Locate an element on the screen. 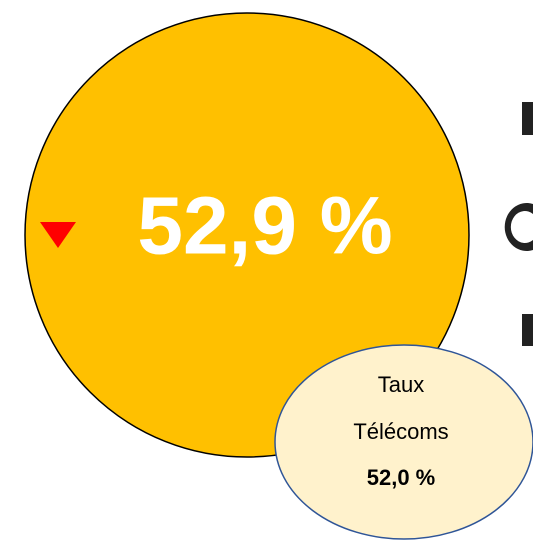  reference-label: Taux is located at coordinates (401, 384).